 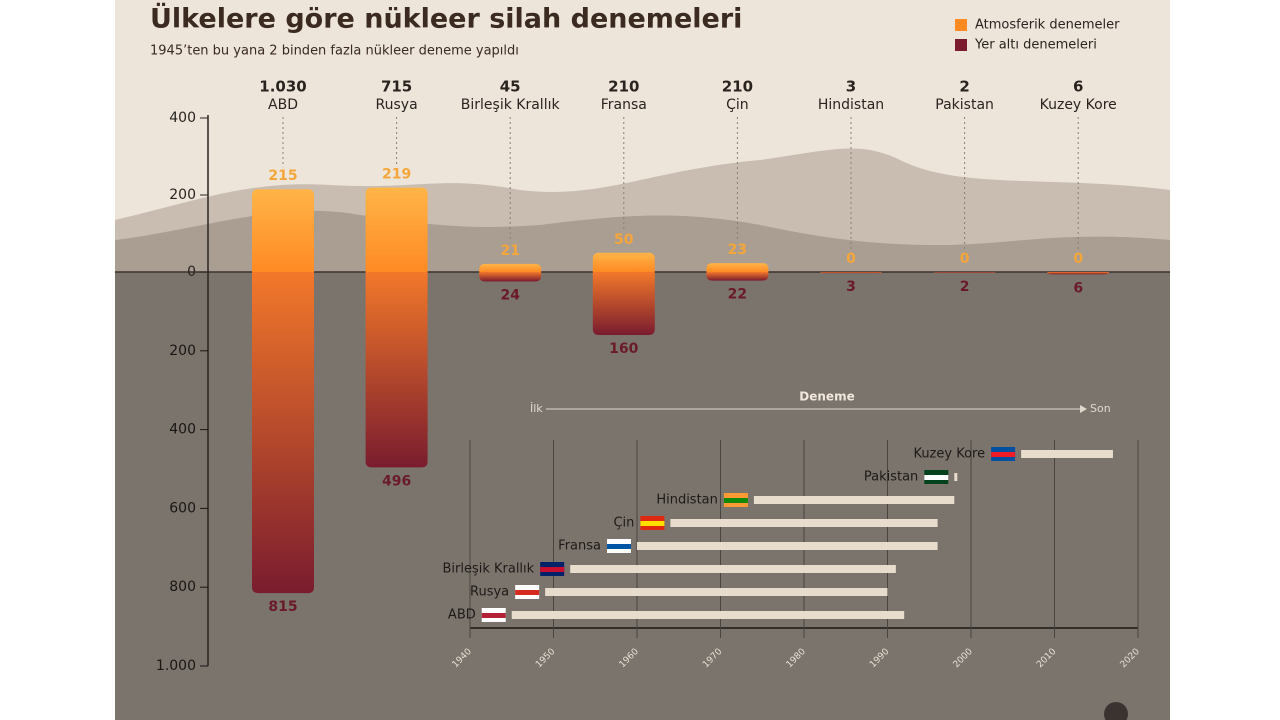 I want to click on start-label: İlk, so click(x=536, y=408).